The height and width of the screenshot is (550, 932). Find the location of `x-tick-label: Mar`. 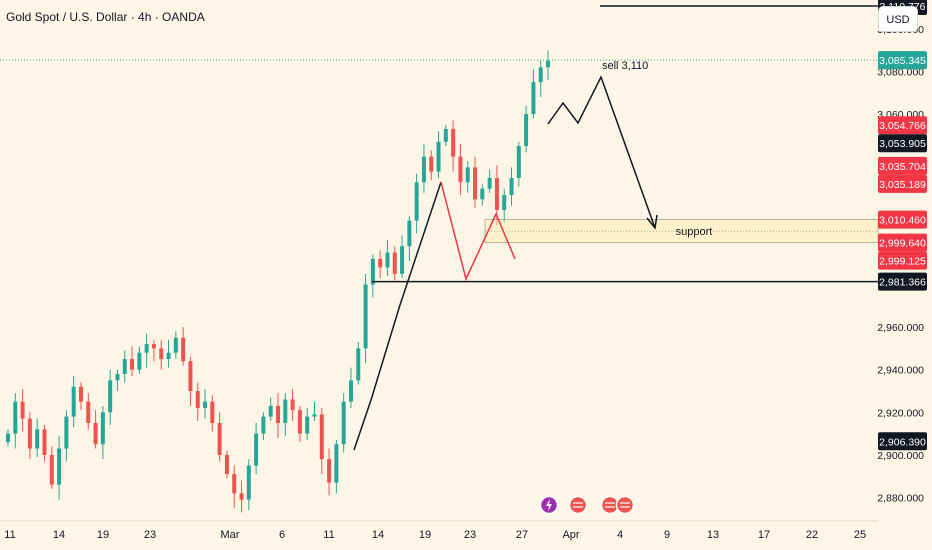

x-tick-label: Mar is located at coordinates (230, 535).